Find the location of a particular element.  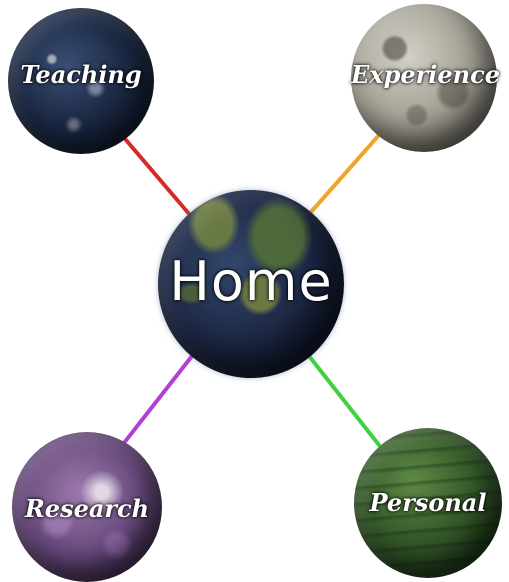

connector-personal is located at coordinates (344, 400).